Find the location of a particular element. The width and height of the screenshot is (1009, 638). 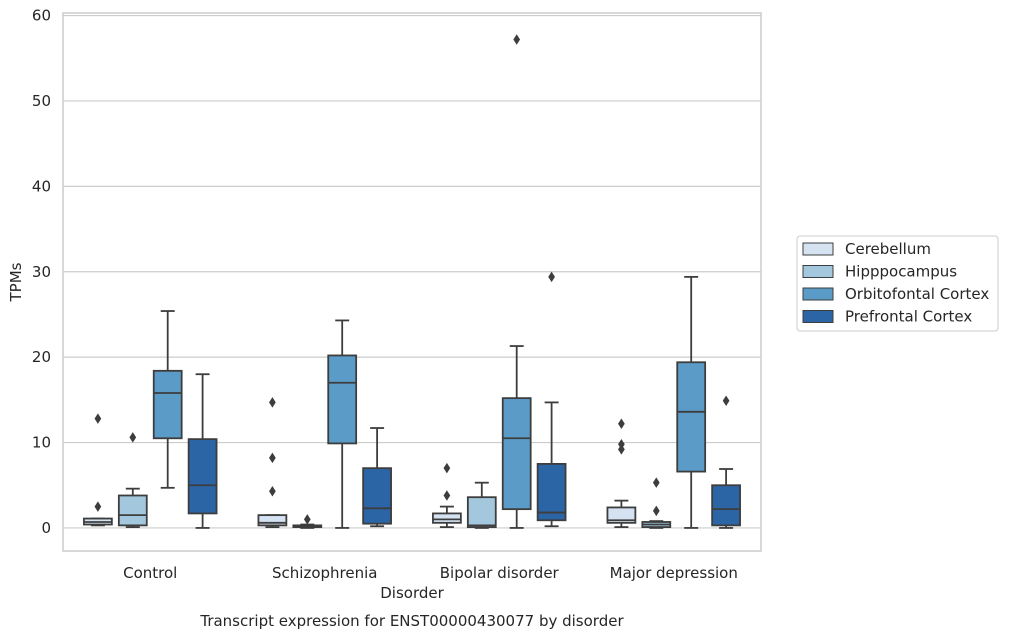

series-cerebellum is located at coordinates (360, 462).